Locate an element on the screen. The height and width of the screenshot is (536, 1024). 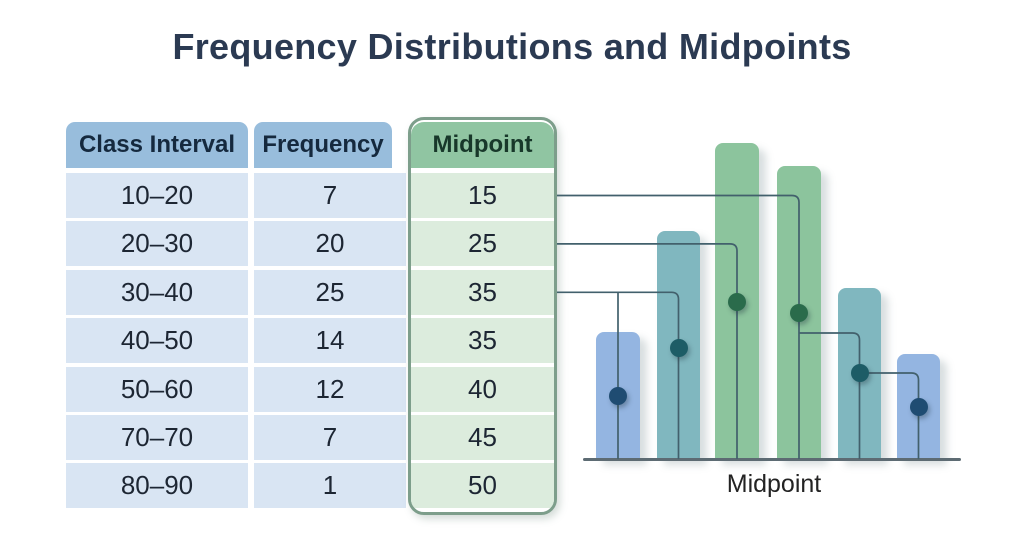
table-cell-interval: 20–30 is located at coordinates (157, 244).